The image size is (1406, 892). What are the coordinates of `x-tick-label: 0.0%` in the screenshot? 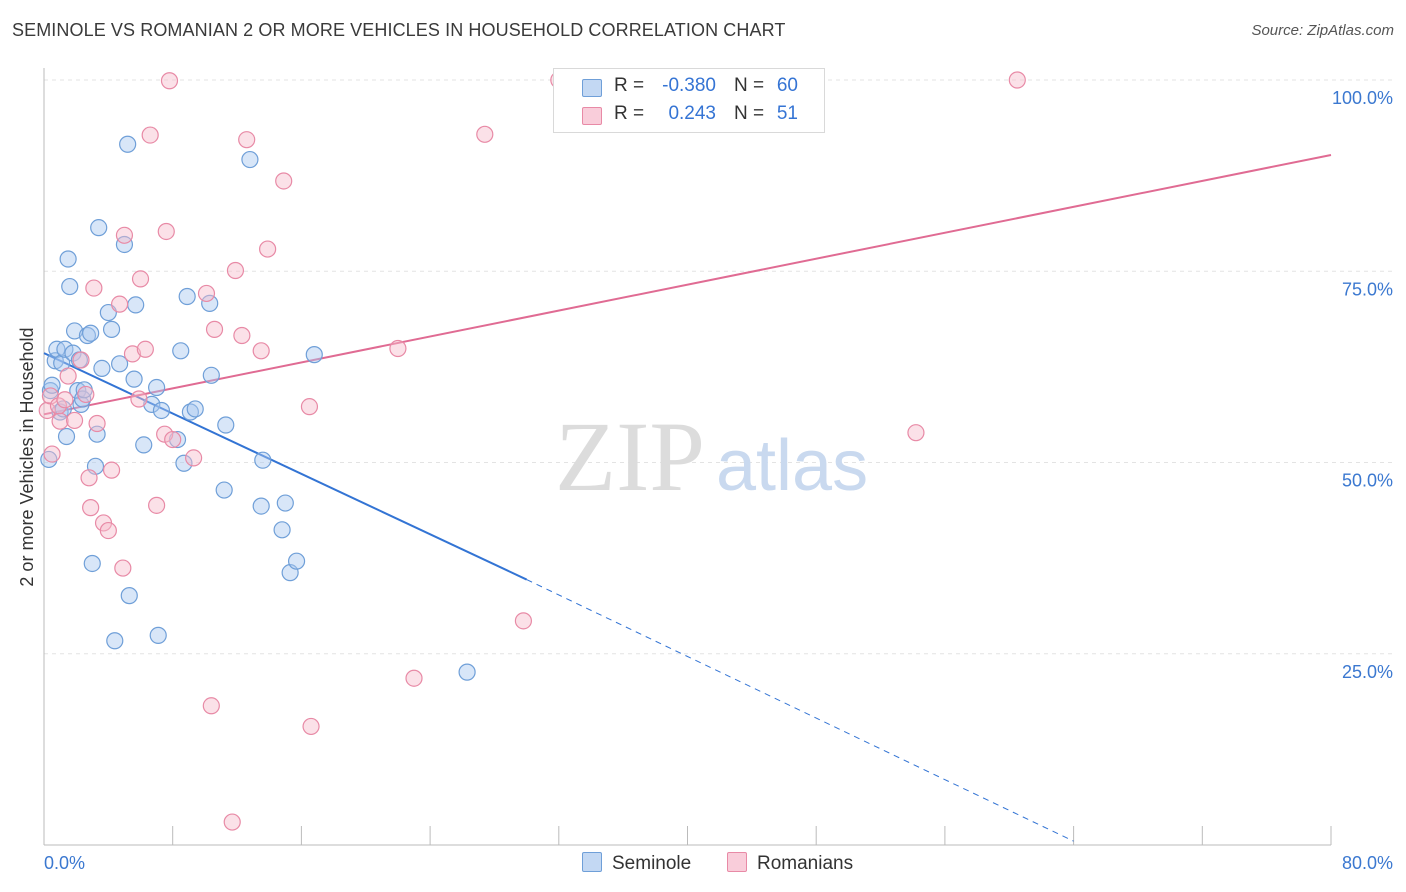 It's located at (64, 863).